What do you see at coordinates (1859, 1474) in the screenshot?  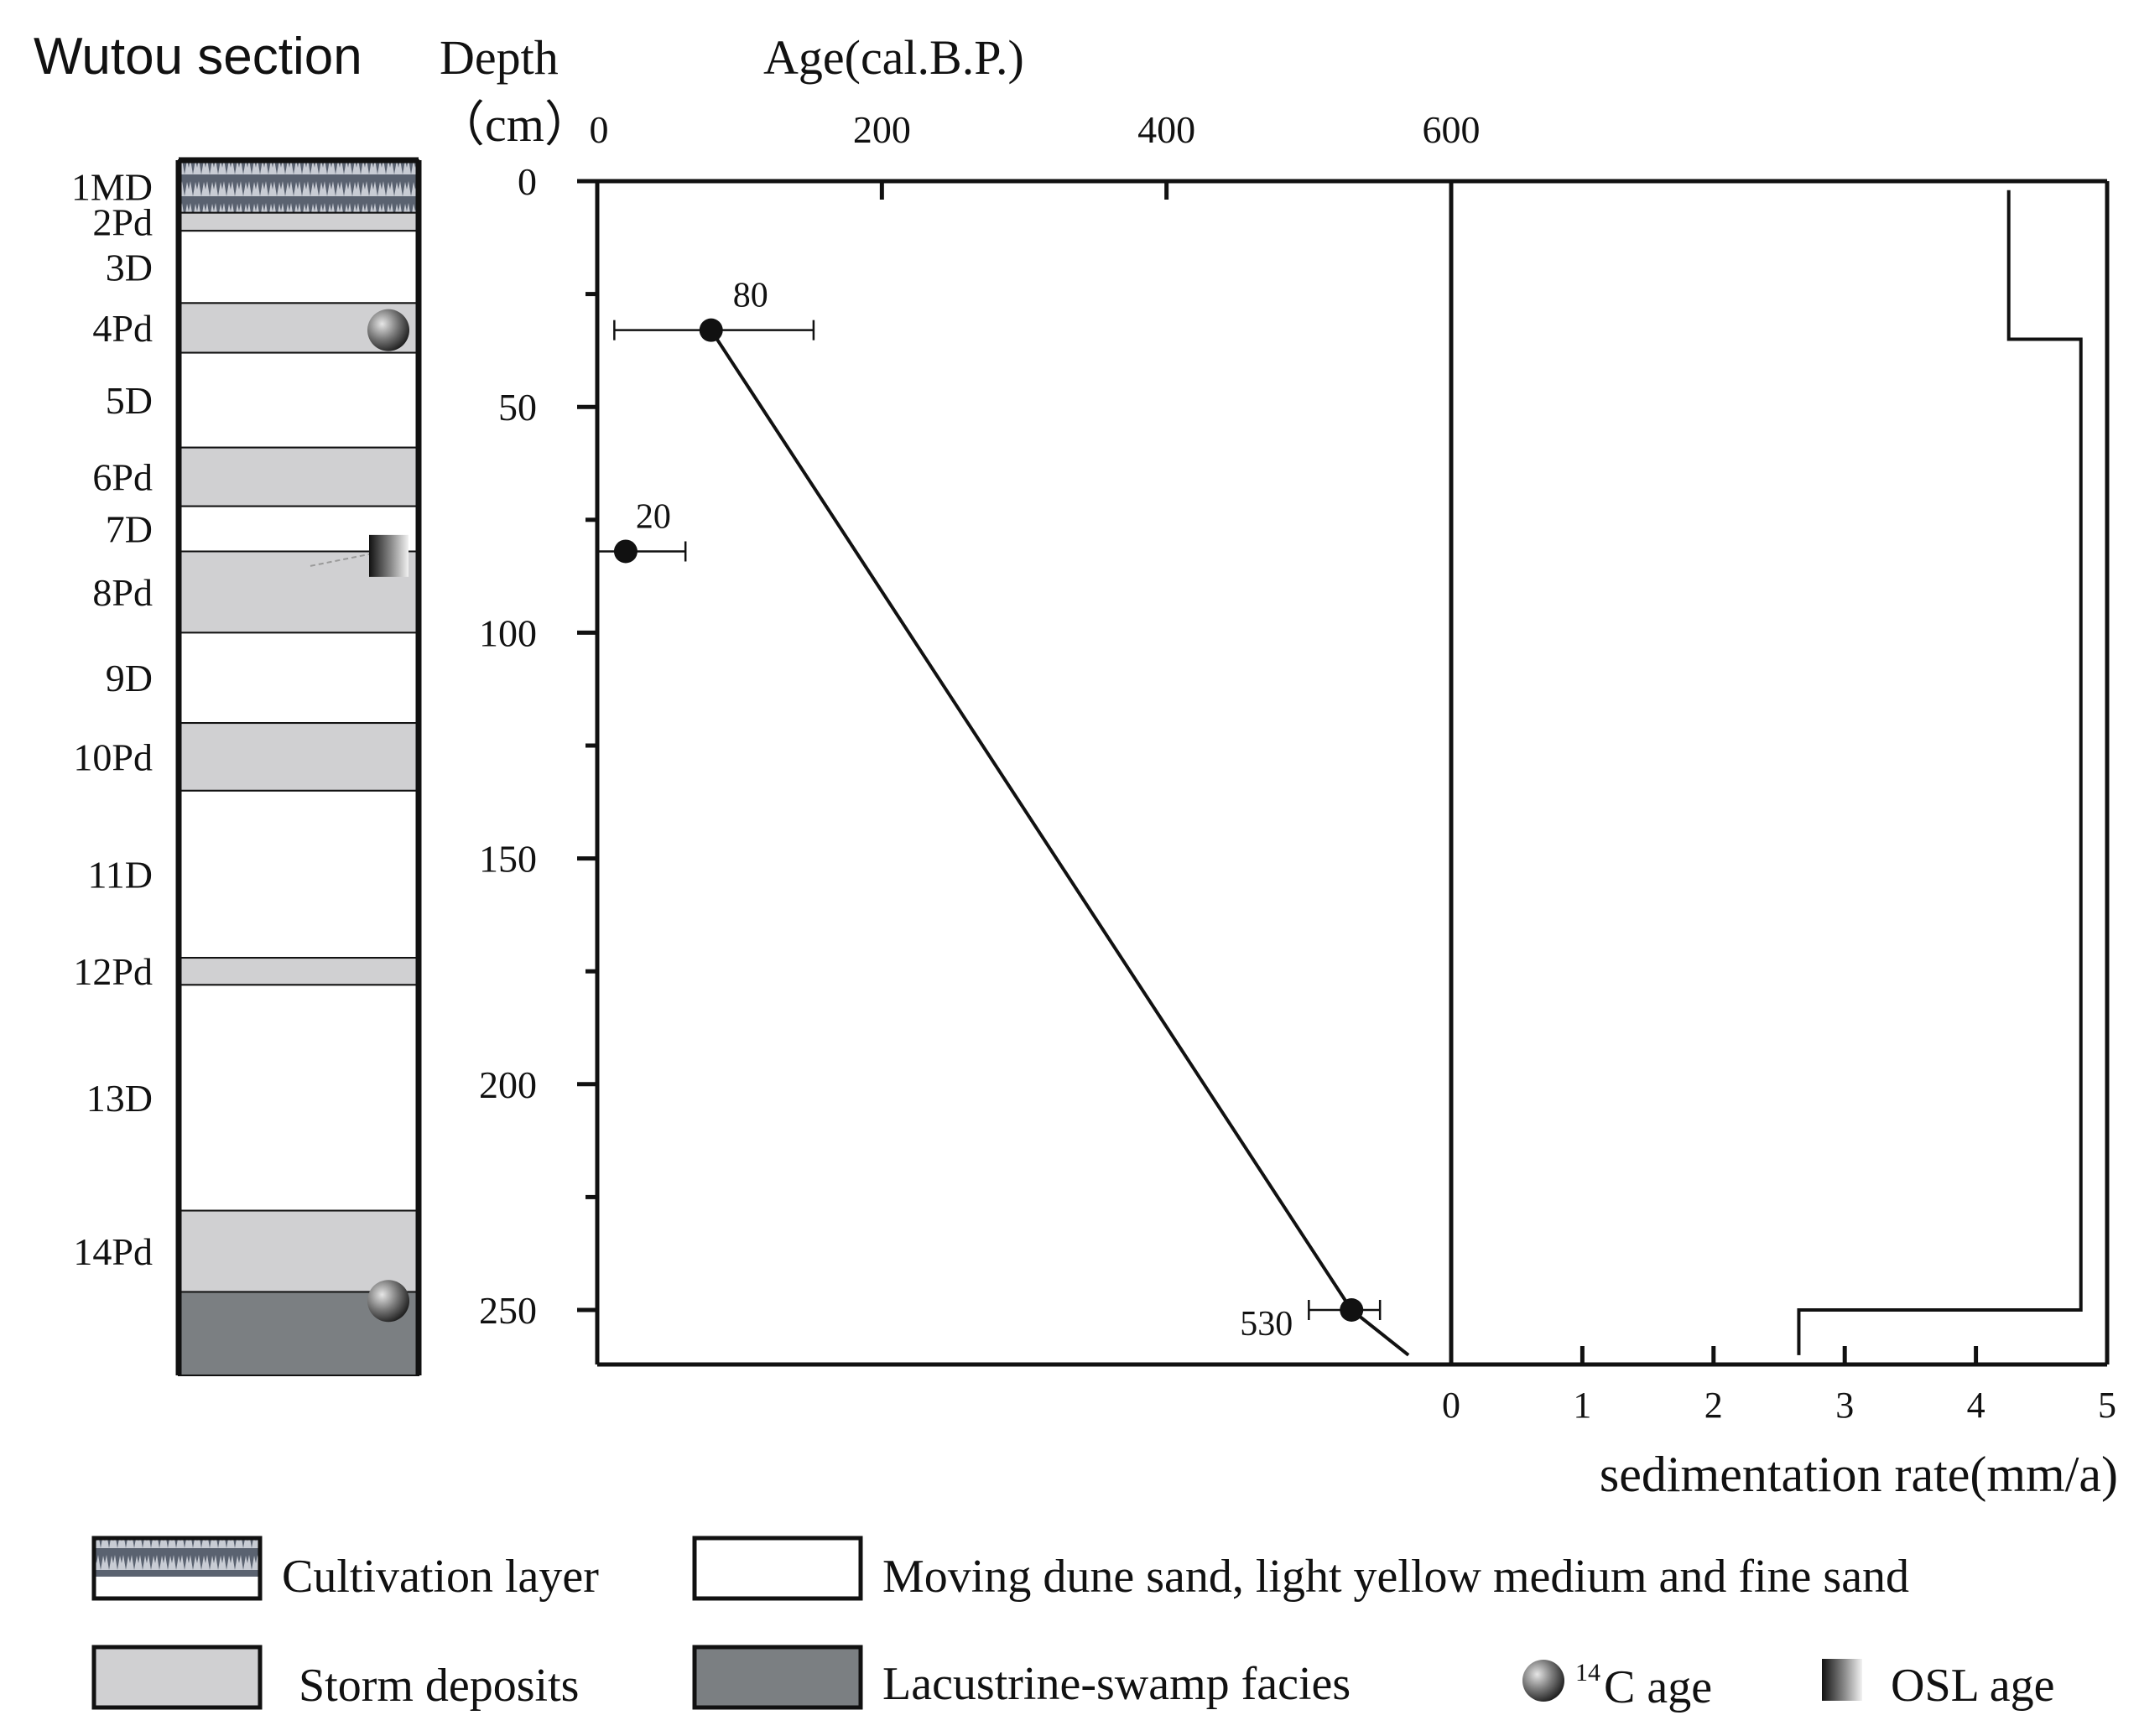 I see `rate-axis-title: sedimentation rate(mm/a)` at bounding box center [1859, 1474].